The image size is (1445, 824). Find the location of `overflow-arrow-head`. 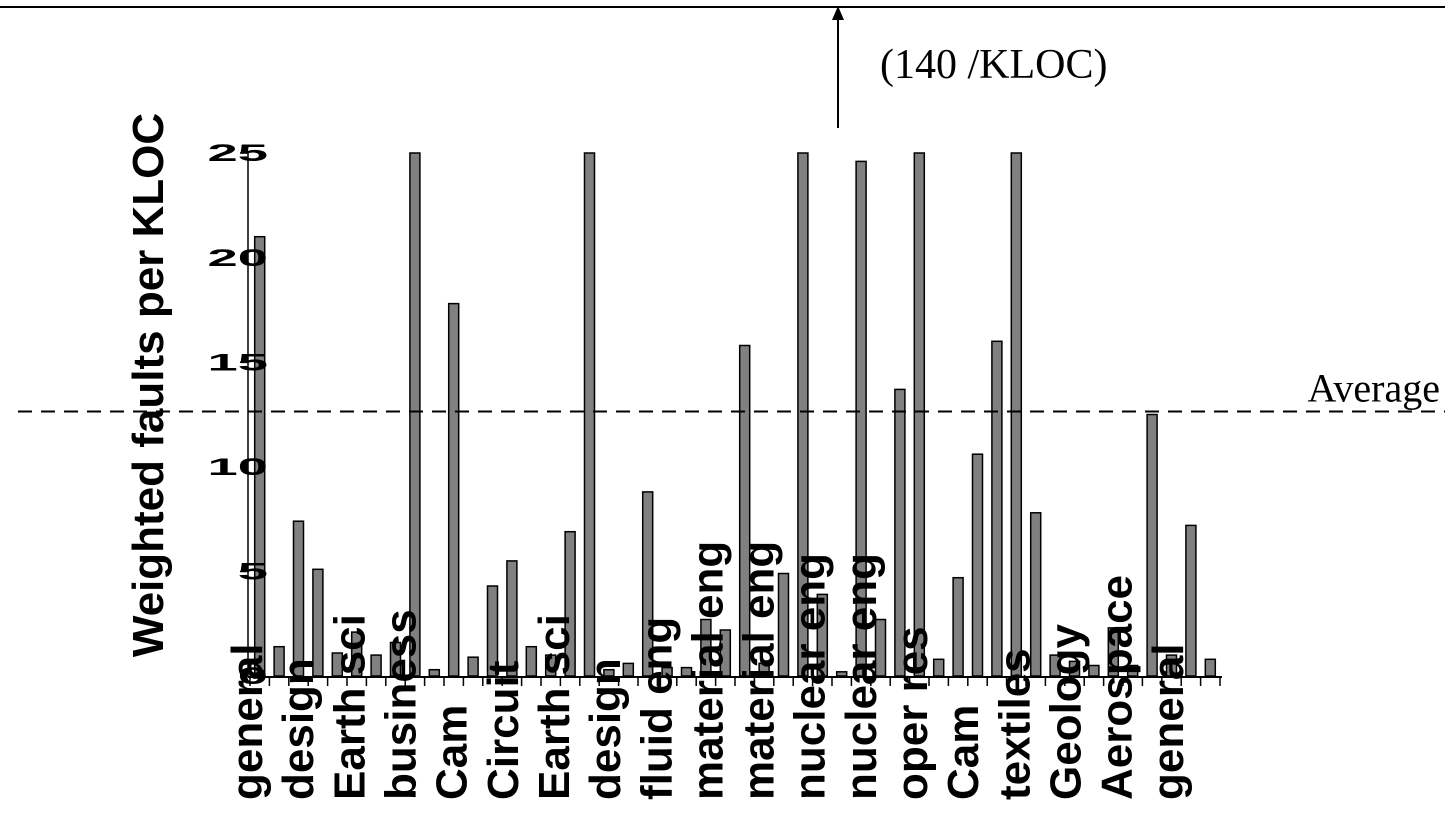

overflow-arrow-head is located at coordinates (838, 13).